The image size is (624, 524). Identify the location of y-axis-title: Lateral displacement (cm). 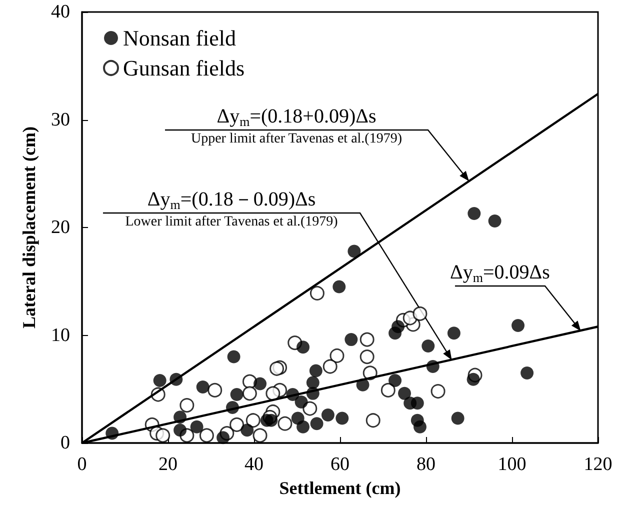
(29, 227).